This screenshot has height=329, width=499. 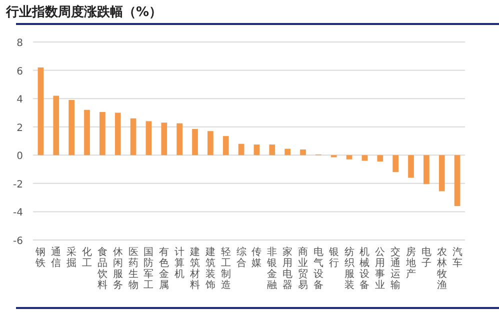 What do you see at coordinates (87, 257) in the screenshot?
I see `x-tick-label: 化工` at bounding box center [87, 257].